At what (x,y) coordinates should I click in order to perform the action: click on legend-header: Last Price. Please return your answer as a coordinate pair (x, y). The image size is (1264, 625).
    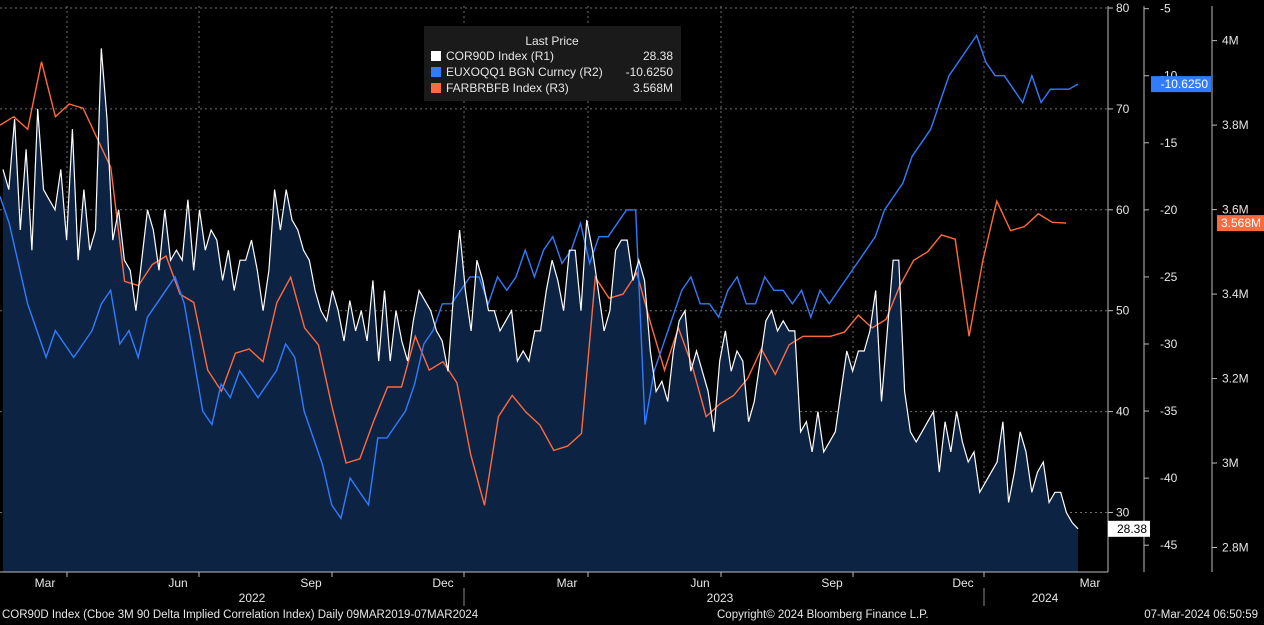
    Looking at the image, I should click on (552, 41).